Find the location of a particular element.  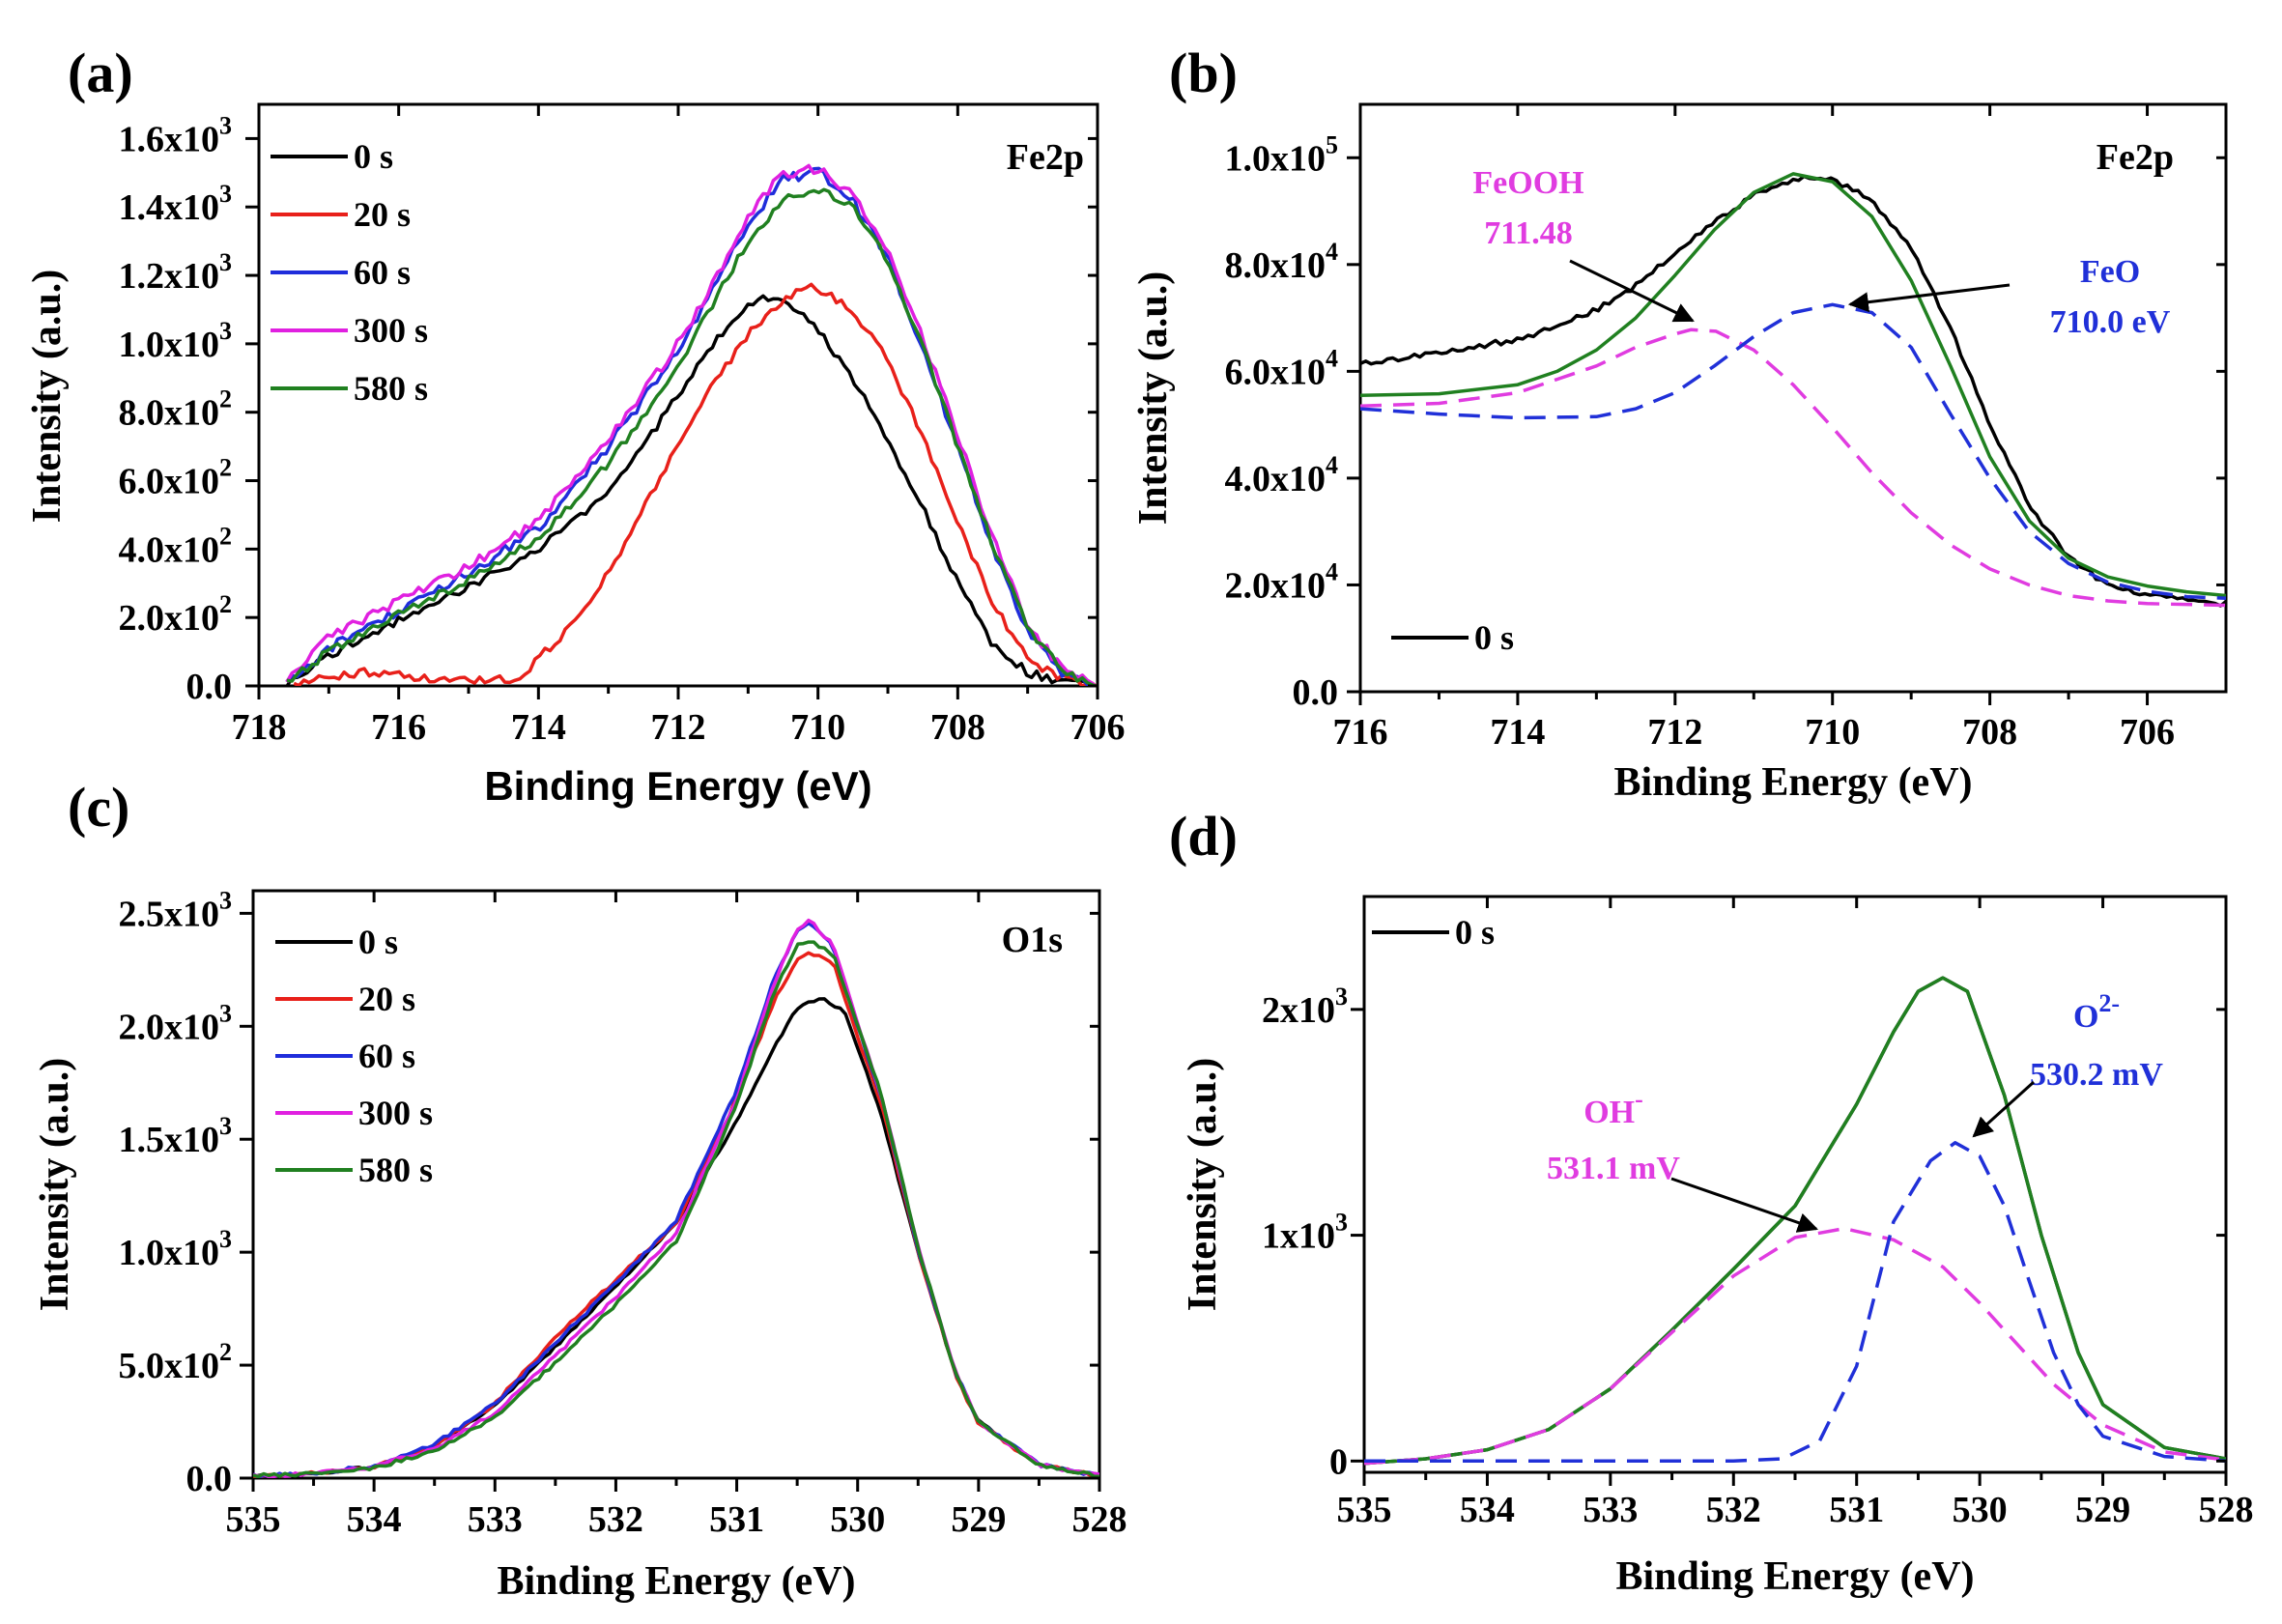

annotation-group: FeOOH 711.48 FeO 710.0 eV is located at coordinates (1821, 252).